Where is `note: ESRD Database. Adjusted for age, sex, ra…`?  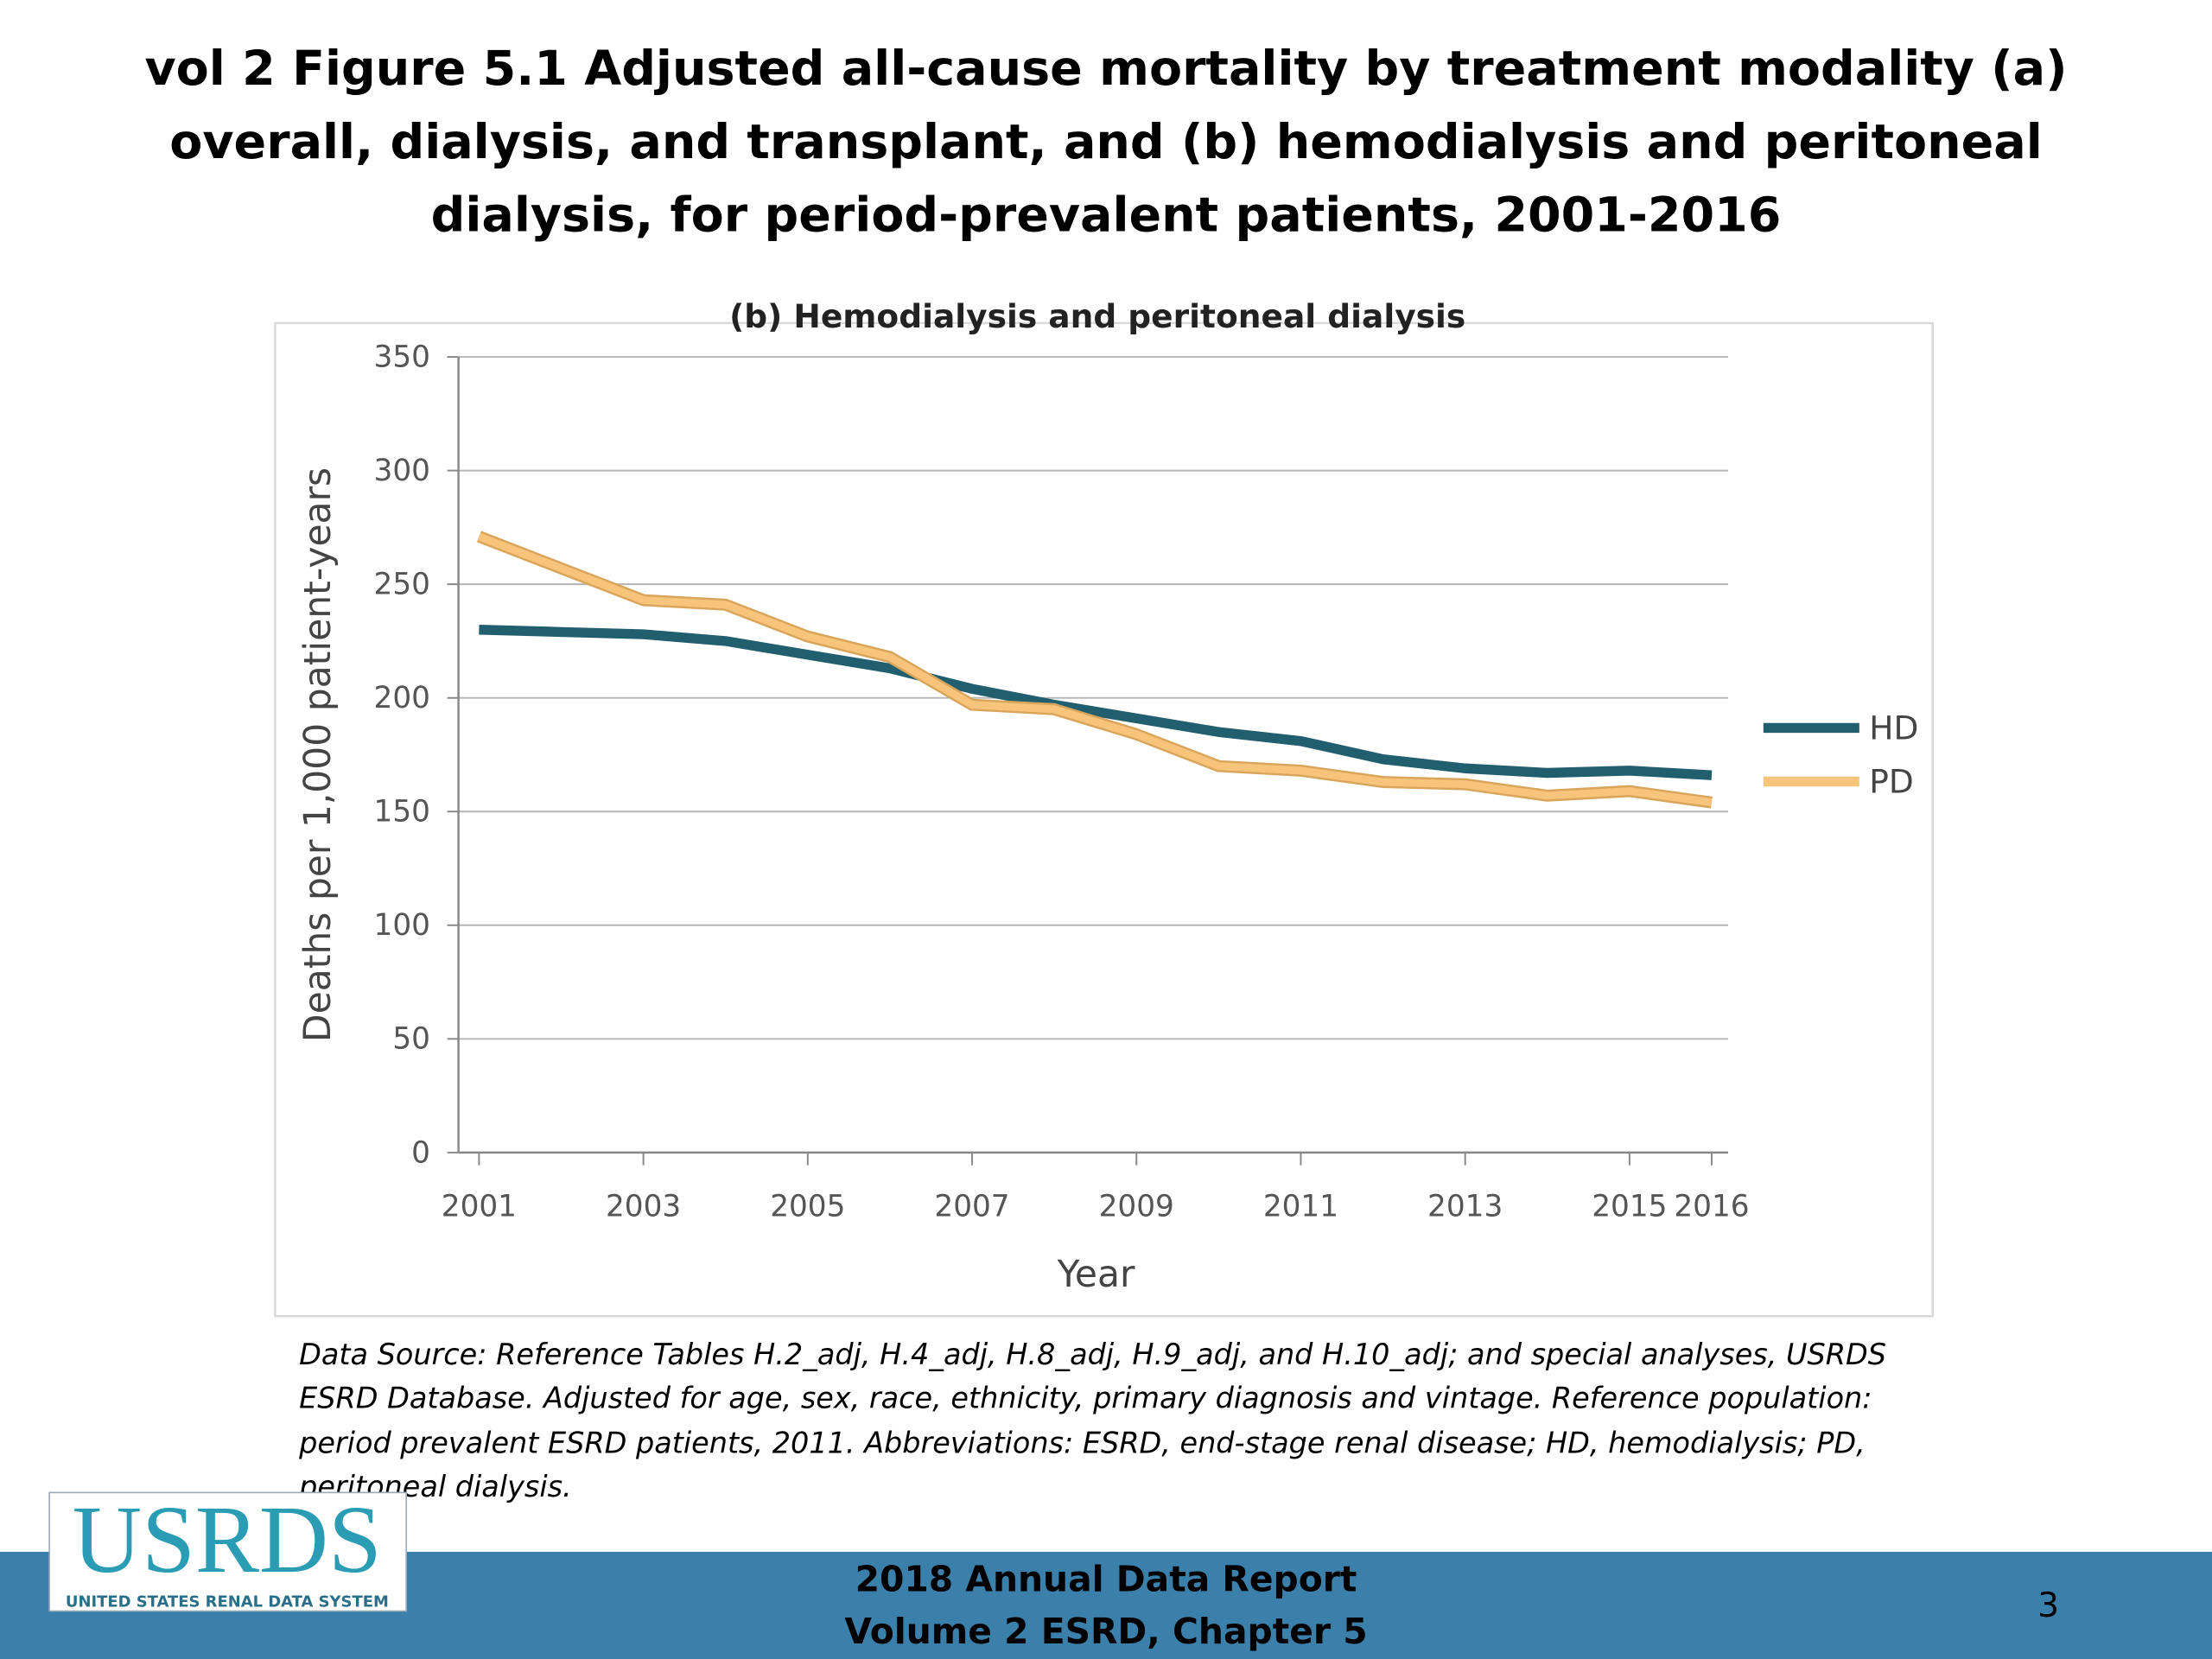 note: ESRD Database. Adjusted for age, sex, ra… is located at coordinates (1085, 1397).